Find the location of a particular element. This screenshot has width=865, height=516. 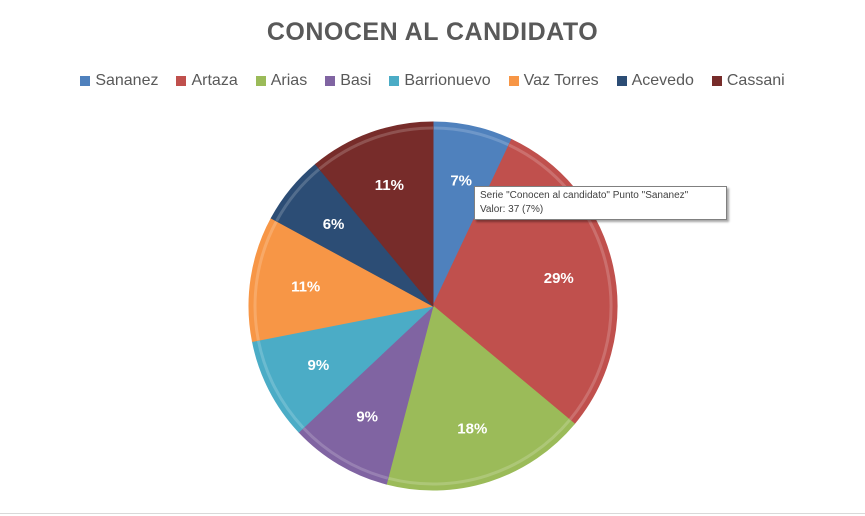

pie-slice-basi is located at coordinates (366, 394).